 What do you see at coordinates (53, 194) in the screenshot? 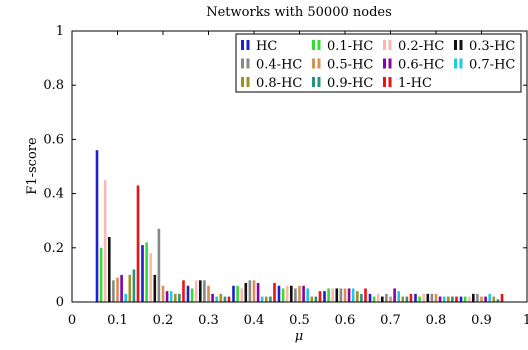
I see `y-tick-label: 0.4` at bounding box center [53, 194].